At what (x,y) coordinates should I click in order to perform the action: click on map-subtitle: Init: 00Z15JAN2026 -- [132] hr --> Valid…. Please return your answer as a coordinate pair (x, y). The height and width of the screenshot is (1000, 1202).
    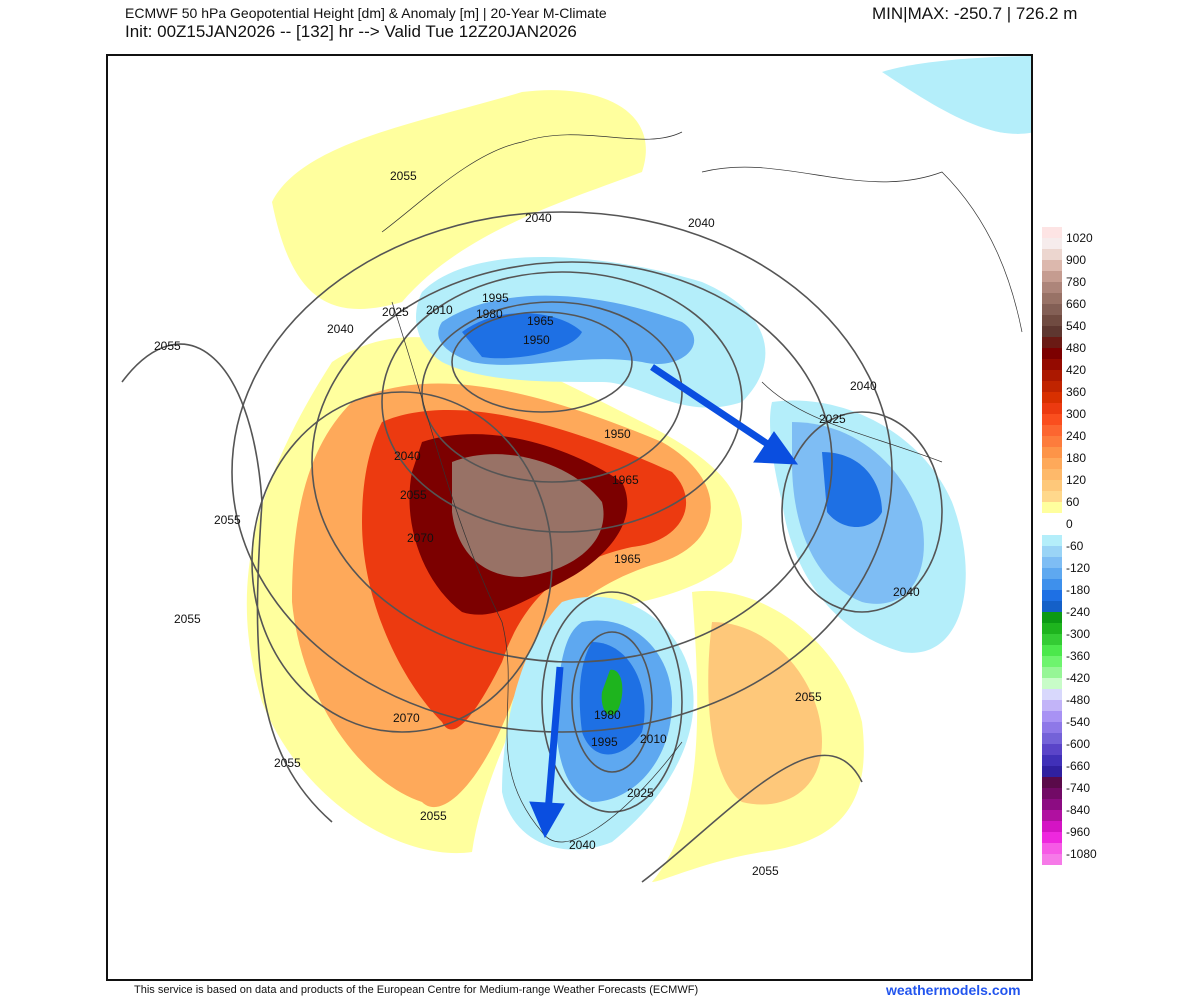
    Looking at the image, I should click on (351, 31).